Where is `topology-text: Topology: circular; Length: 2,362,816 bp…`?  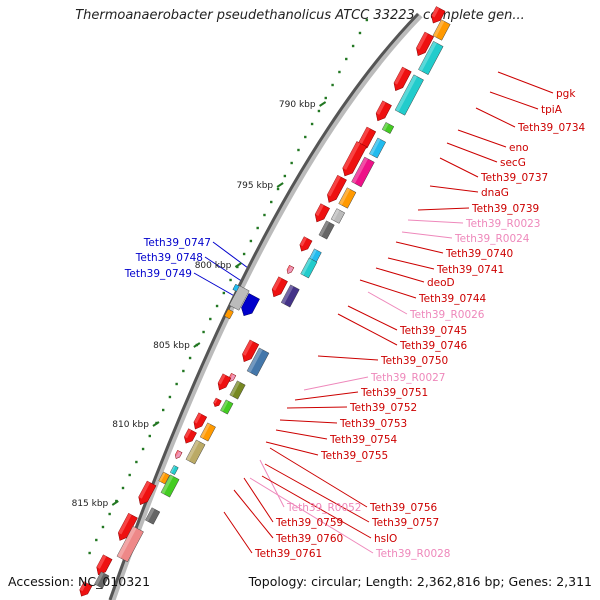 topology-text: Topology: circular; Length: 2,362,816 bp… is located at coordinates (420, 581).